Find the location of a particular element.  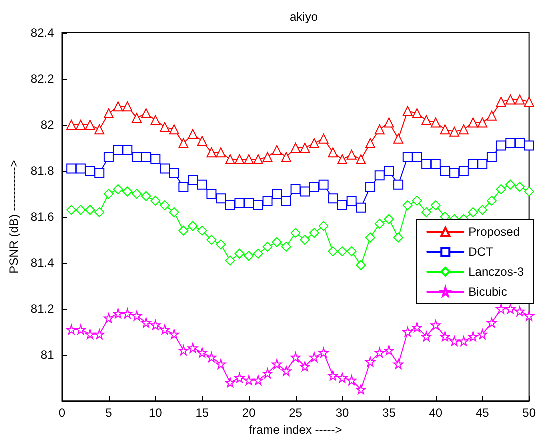

x-tick-label: 35 is located at coordinates (389, 413).